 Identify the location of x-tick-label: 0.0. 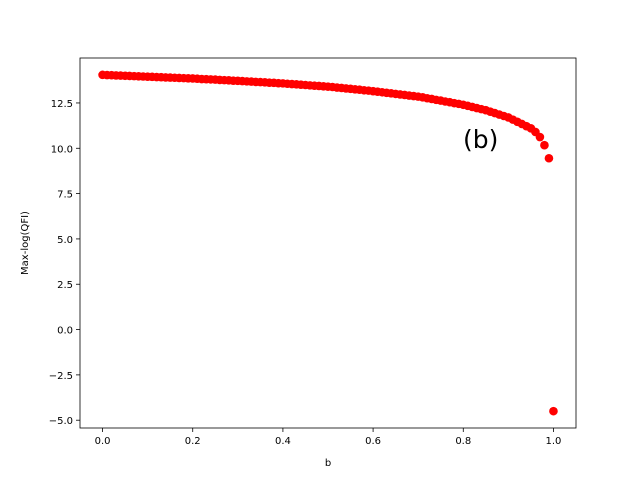
(103, 441).